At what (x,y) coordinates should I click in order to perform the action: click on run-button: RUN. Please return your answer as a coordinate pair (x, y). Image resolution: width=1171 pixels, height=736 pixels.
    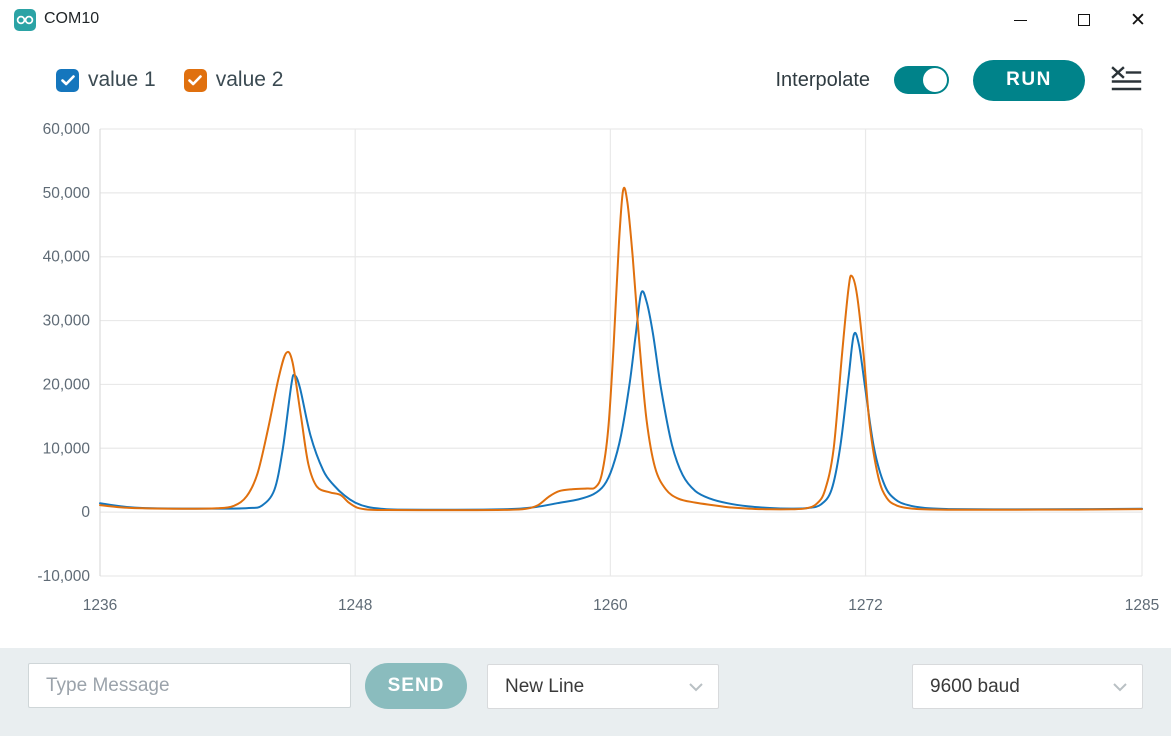
    Looking at the image, I should click on (1029, 80).